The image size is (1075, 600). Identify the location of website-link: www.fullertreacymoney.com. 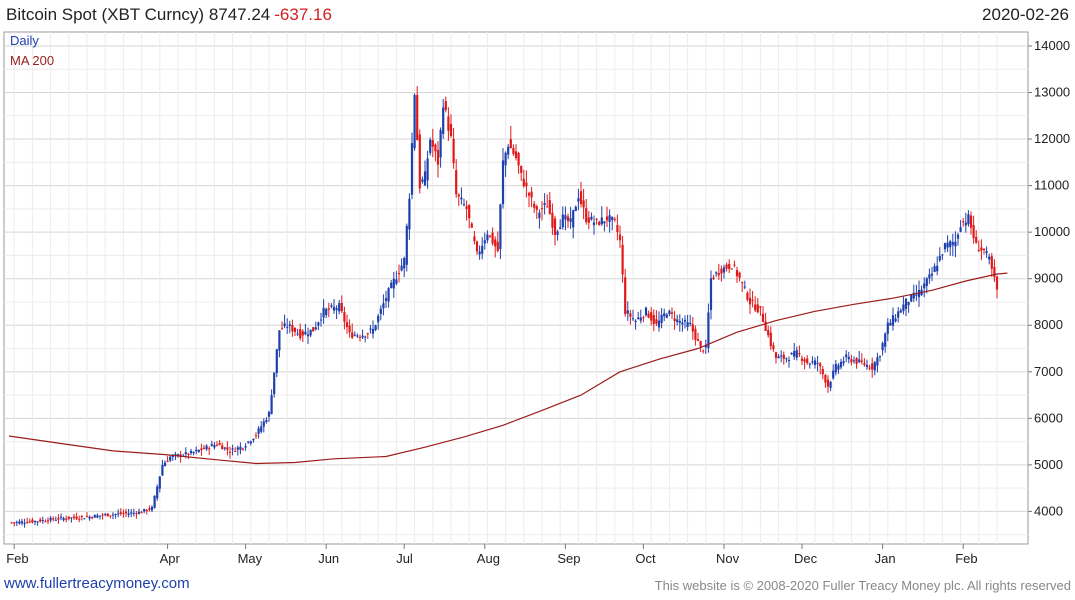
(97, 583).